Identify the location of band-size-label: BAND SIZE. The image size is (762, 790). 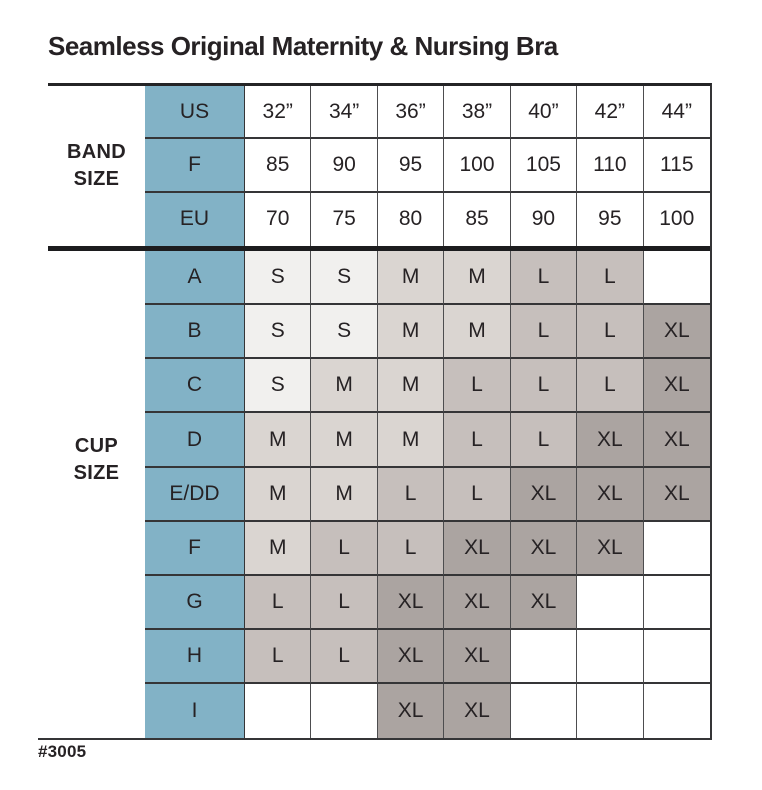
(96, 166).